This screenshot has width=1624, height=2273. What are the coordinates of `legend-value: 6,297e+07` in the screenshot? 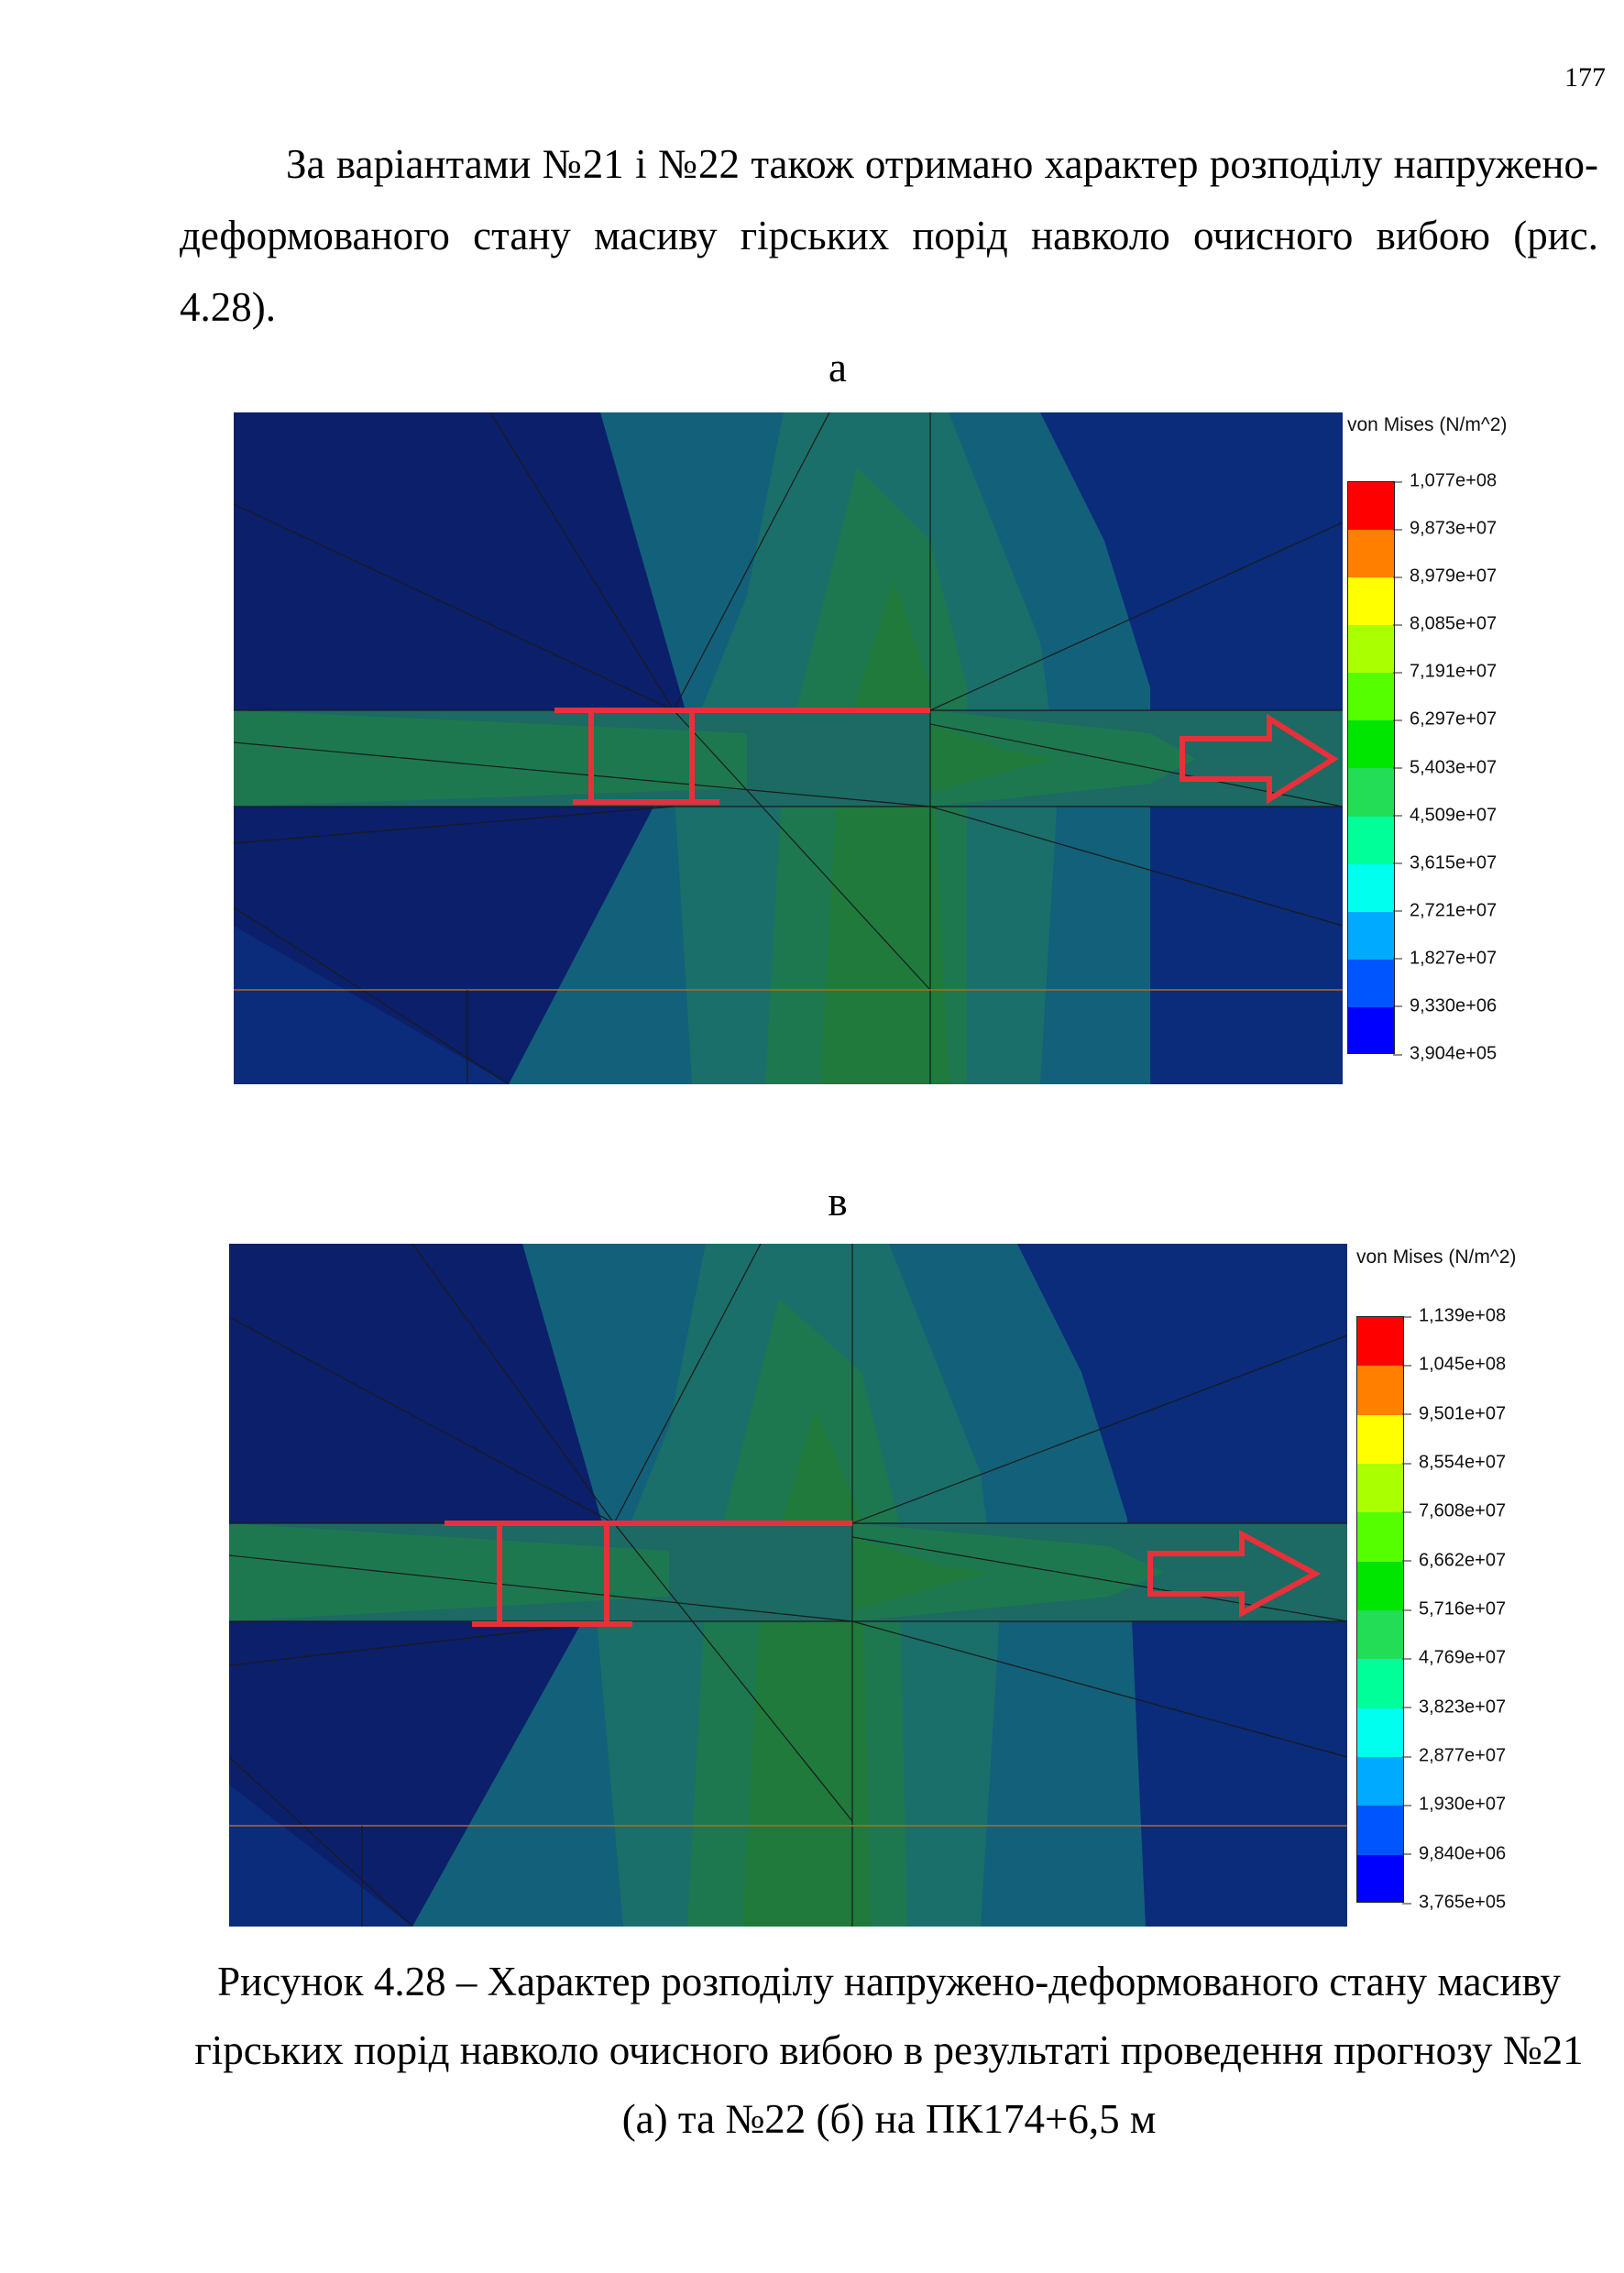 It's located at (1444, 719).